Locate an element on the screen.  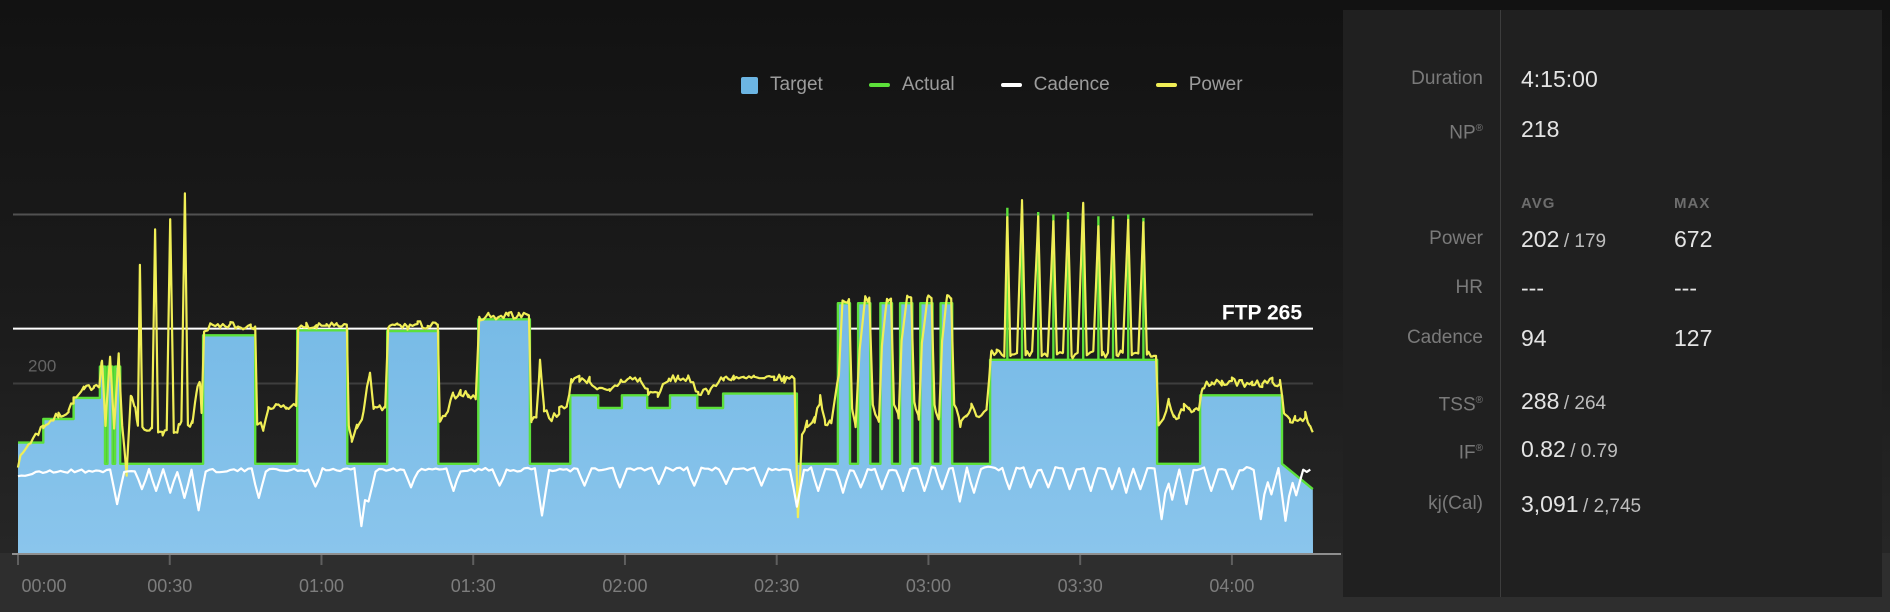
stat-label: kj(Cal) is located at coordinates (1455, 503).